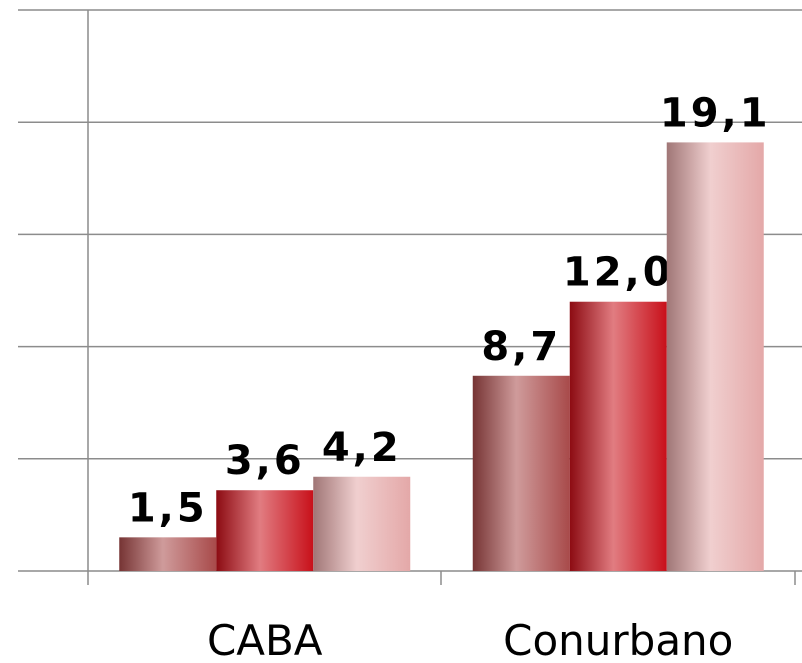 The height and width of the screenshot is (663, 802). Describe the element at coordinates (265, 461) in the screenshot. I see `data-label: 3,6` at that location.